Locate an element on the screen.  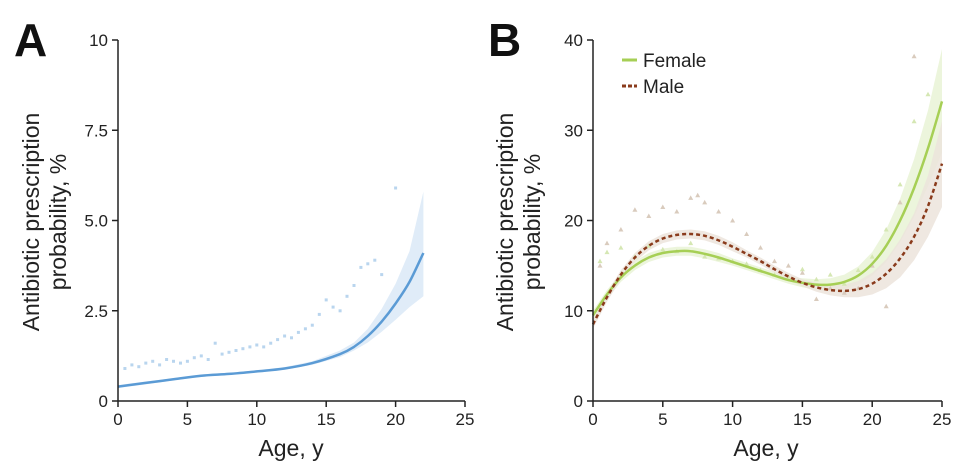
panel-b-xlabel: Age, y is located at coordinates (766, 448).